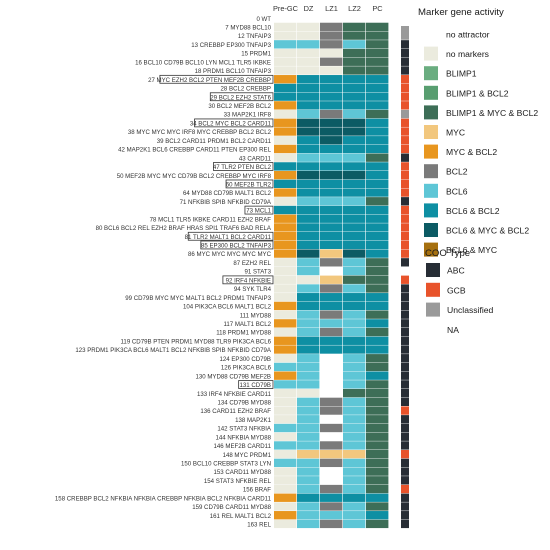 This screenshot has height=550, width=550. I want to click on row-label: 73 MCL1, so click(258, 211).